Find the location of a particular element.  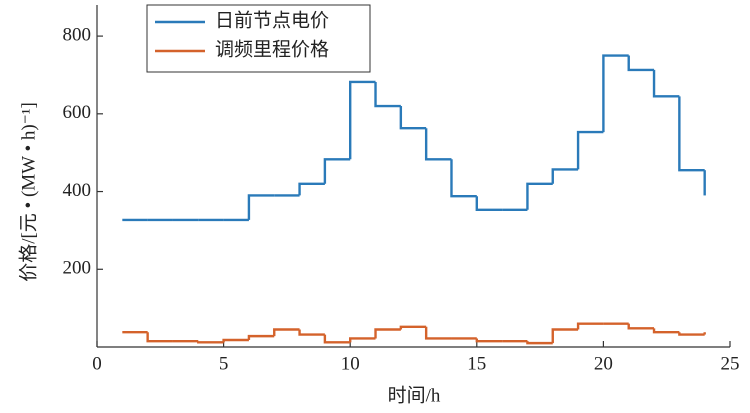

y-tick-label: 200 is located at coordinates (77, 268).